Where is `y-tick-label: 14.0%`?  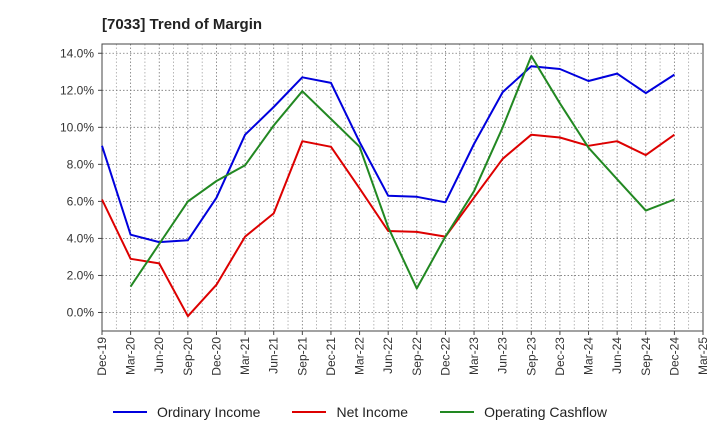
y-tick-label: 14.0% is located at coordinates (77, 53).